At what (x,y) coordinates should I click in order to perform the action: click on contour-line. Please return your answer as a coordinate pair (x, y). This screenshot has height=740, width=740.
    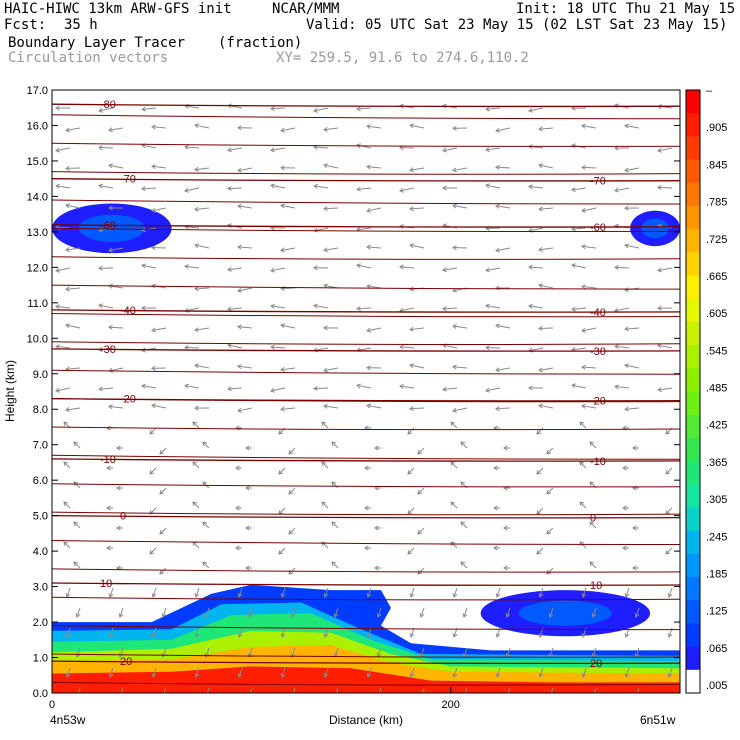
    Looking at the image, I should click on (366, 628).